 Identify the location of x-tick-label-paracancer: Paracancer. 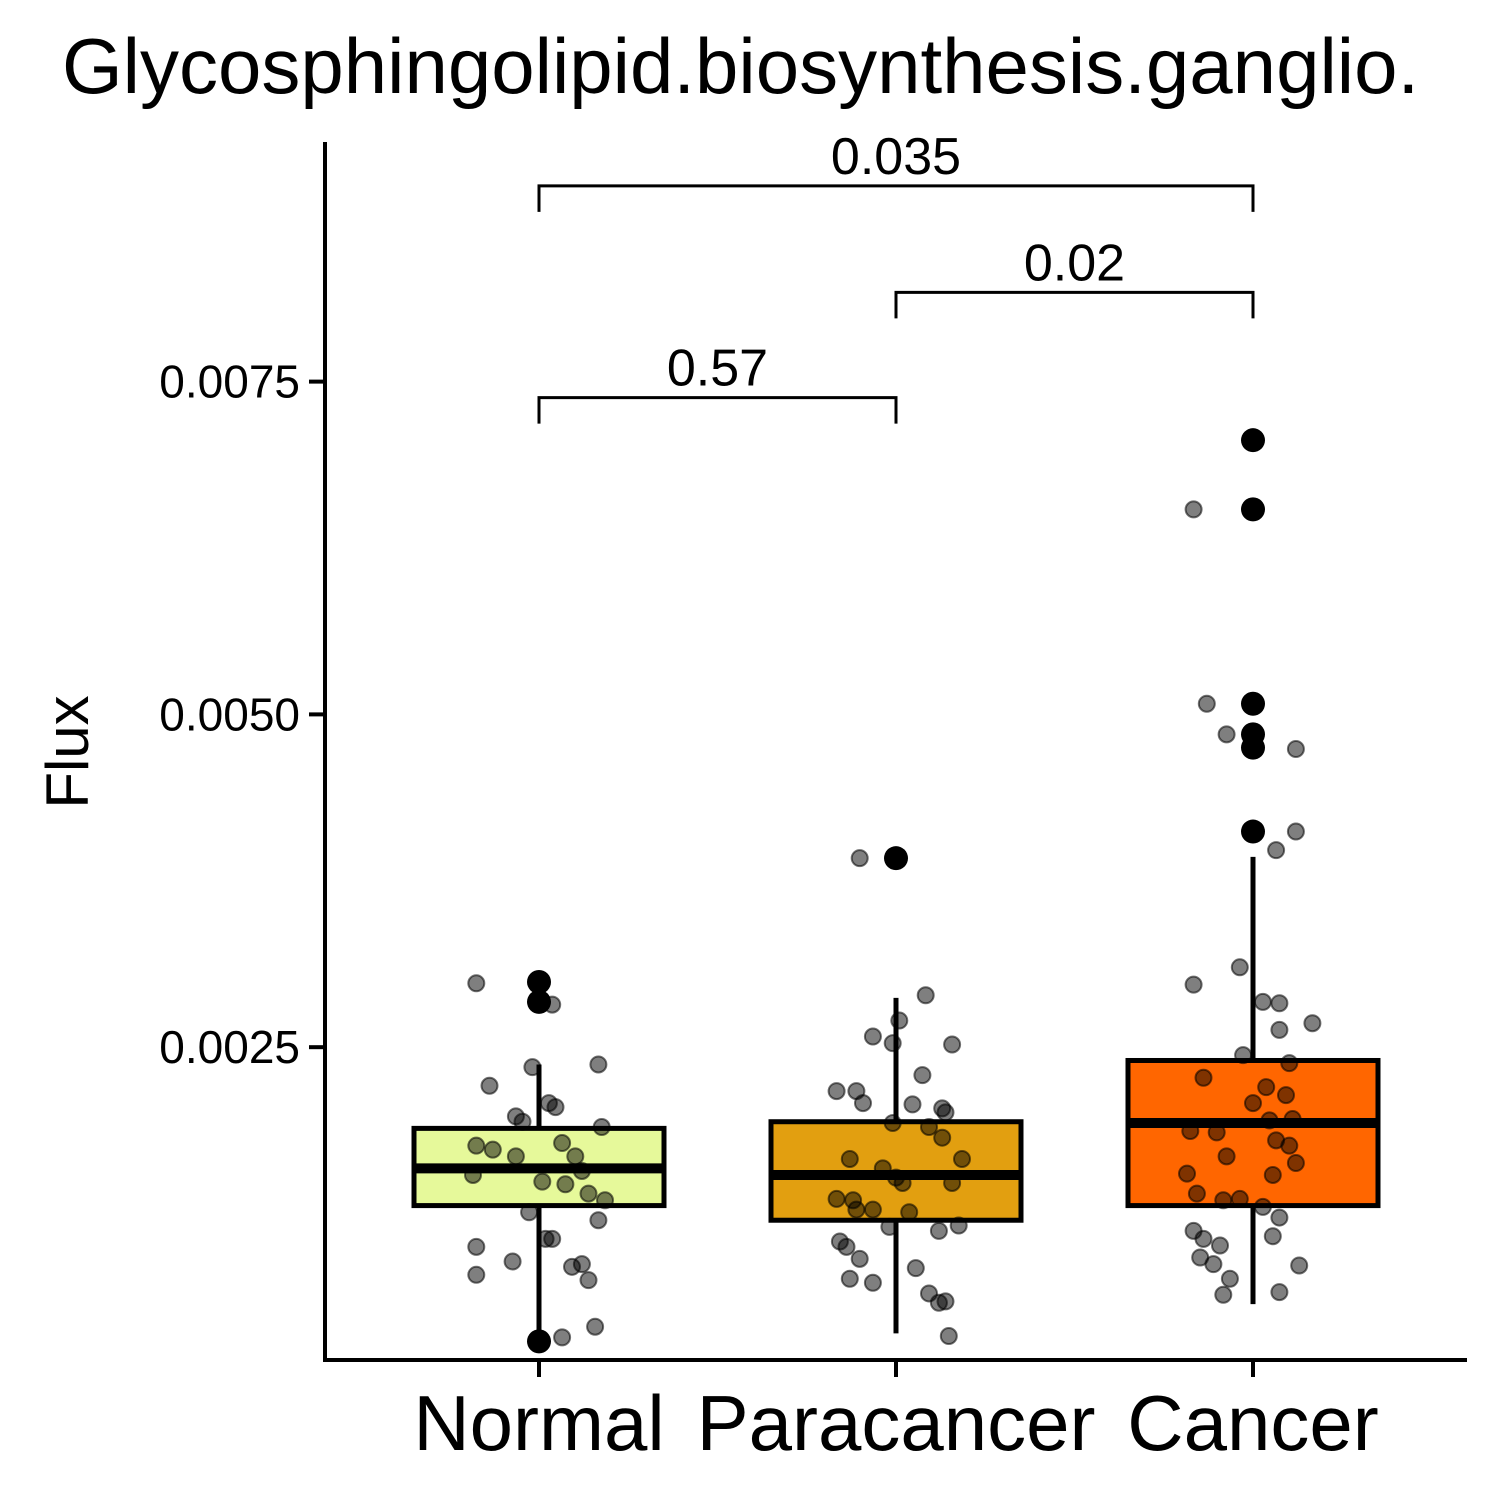
(896, 1423).